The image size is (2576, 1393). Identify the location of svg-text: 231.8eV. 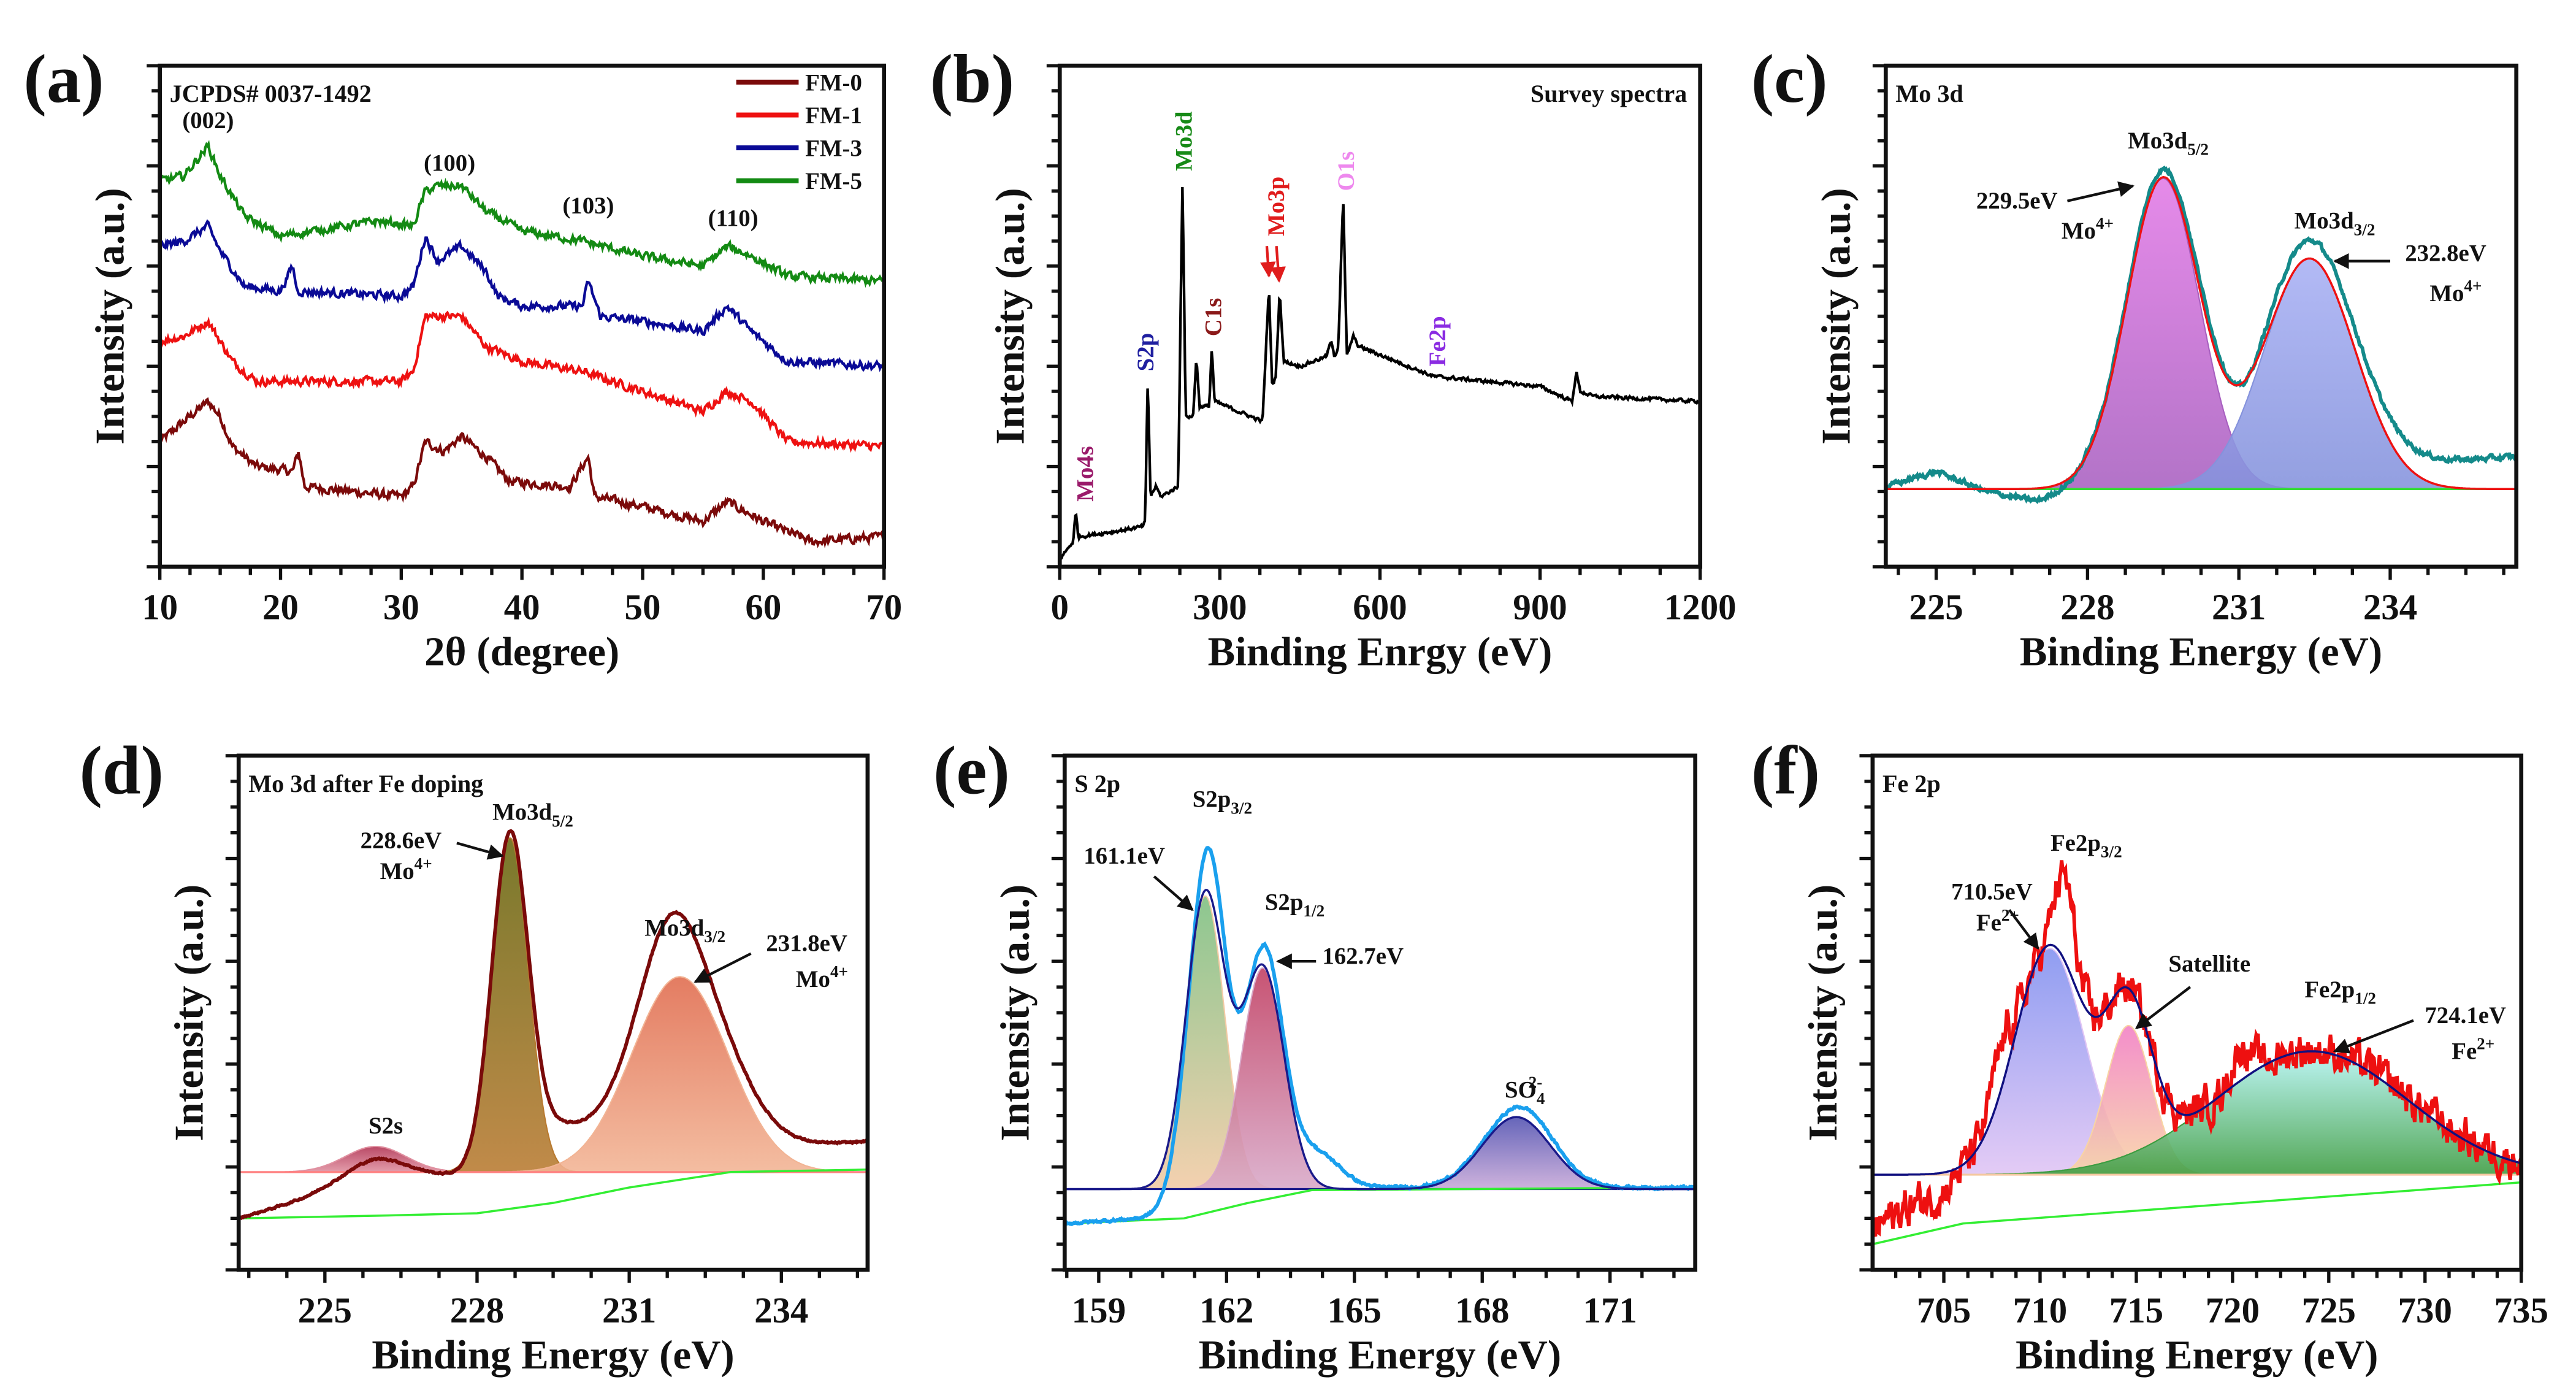
(806, 943).